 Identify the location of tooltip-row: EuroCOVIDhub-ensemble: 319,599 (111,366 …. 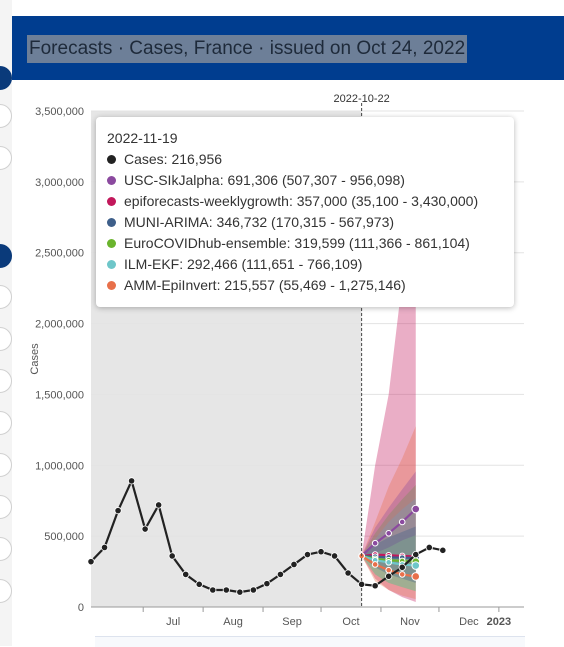
(310, 243).